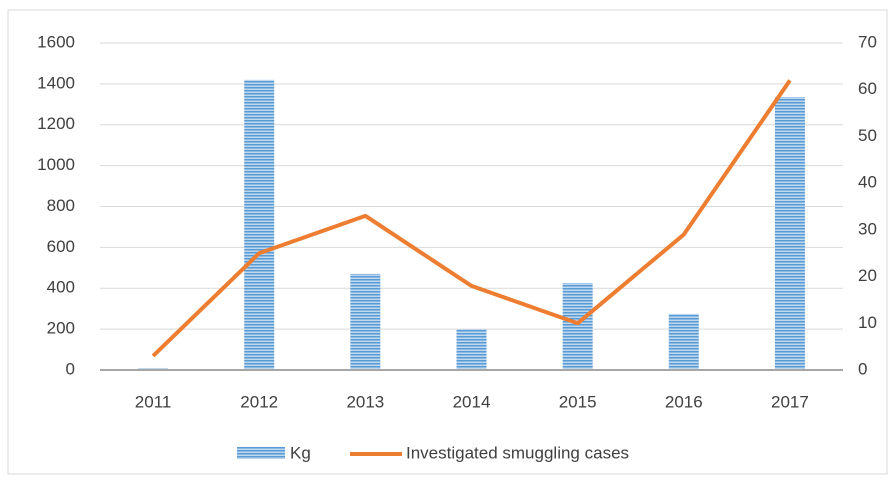 The width and height of the screenshot is (896, 486). What do you see at coordinates (867, 88) in the screenshot?
I see `y2-tick-label: 60` at bounding box center [867, 88].